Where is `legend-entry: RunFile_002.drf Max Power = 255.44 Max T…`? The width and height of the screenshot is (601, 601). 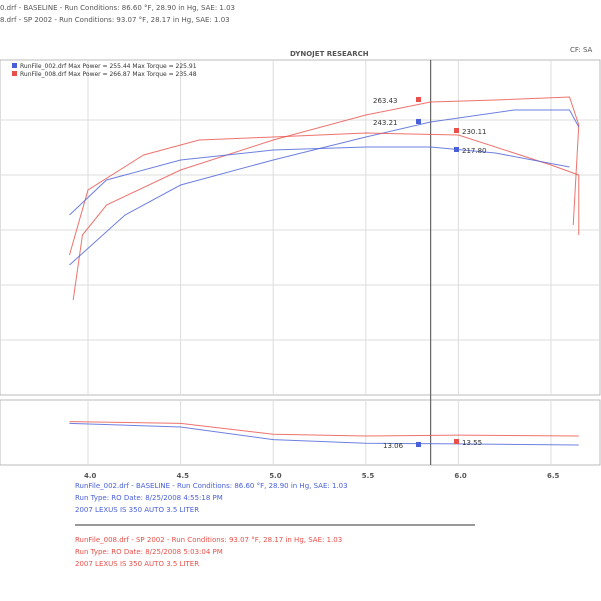 legend-entry: RunFile_002.drf Max Power = 255.44 Max T… is located at coordinates (108, 66).